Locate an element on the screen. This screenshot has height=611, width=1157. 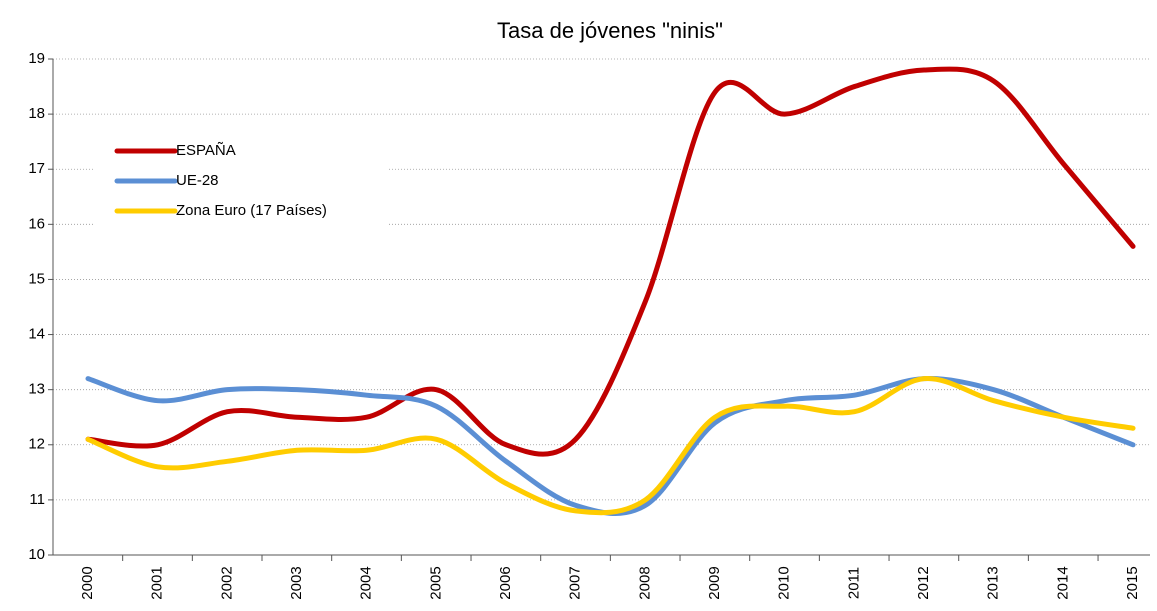
x-tick-label: 2010 is located at coordinates (784, 582).